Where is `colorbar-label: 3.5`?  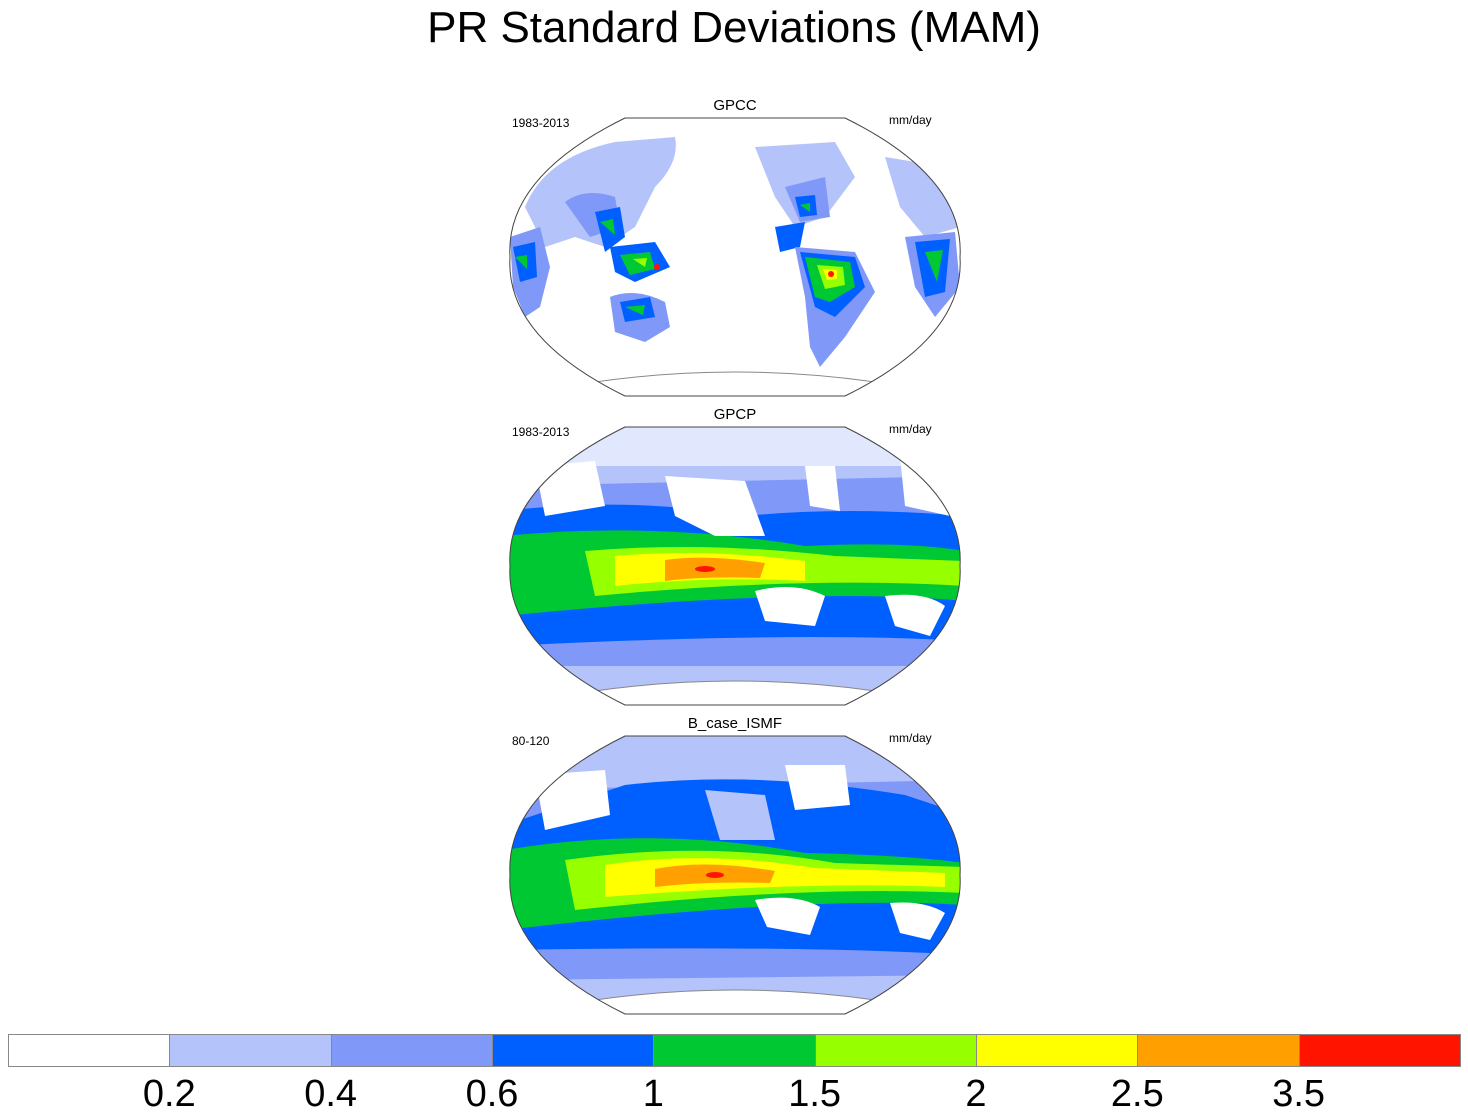 colorbar-label: 3.5 is located at coordinates (1299, 1094).